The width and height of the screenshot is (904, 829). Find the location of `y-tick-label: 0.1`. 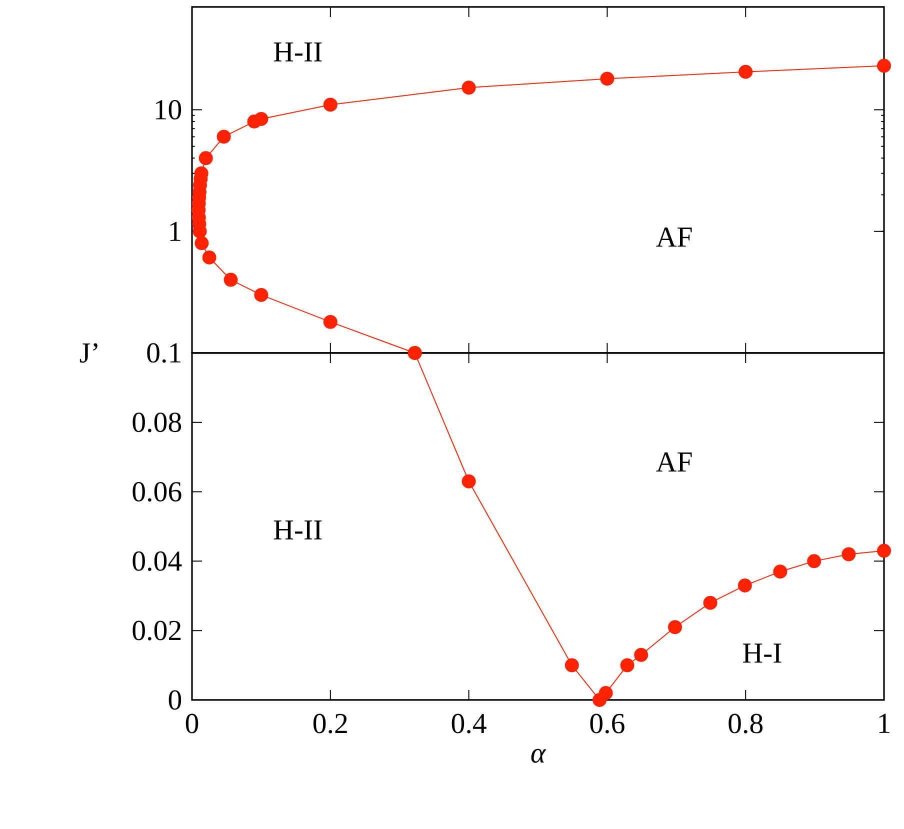

y-tick-label: 0.1 is located at coordinates (163, 353).